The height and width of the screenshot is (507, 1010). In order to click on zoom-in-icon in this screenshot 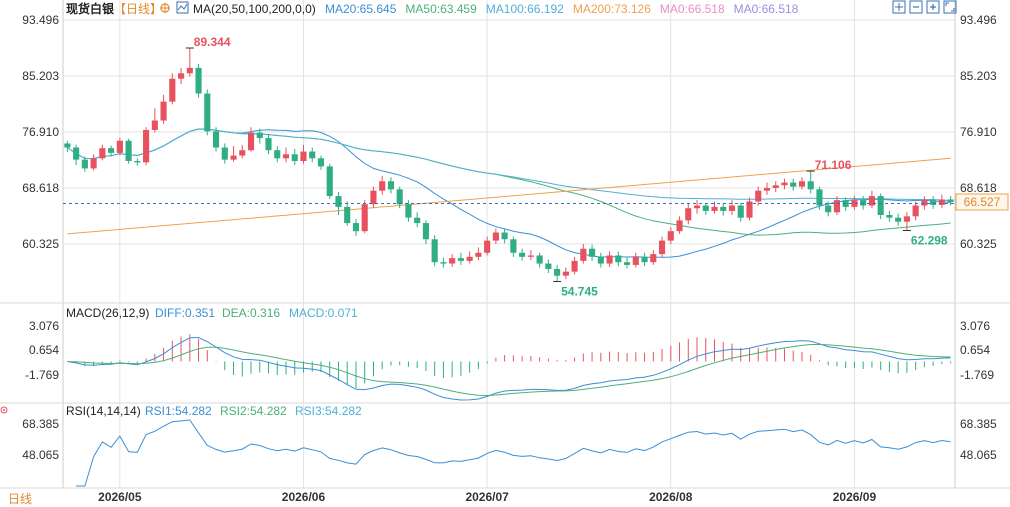, I will do `click(933, 7)`.